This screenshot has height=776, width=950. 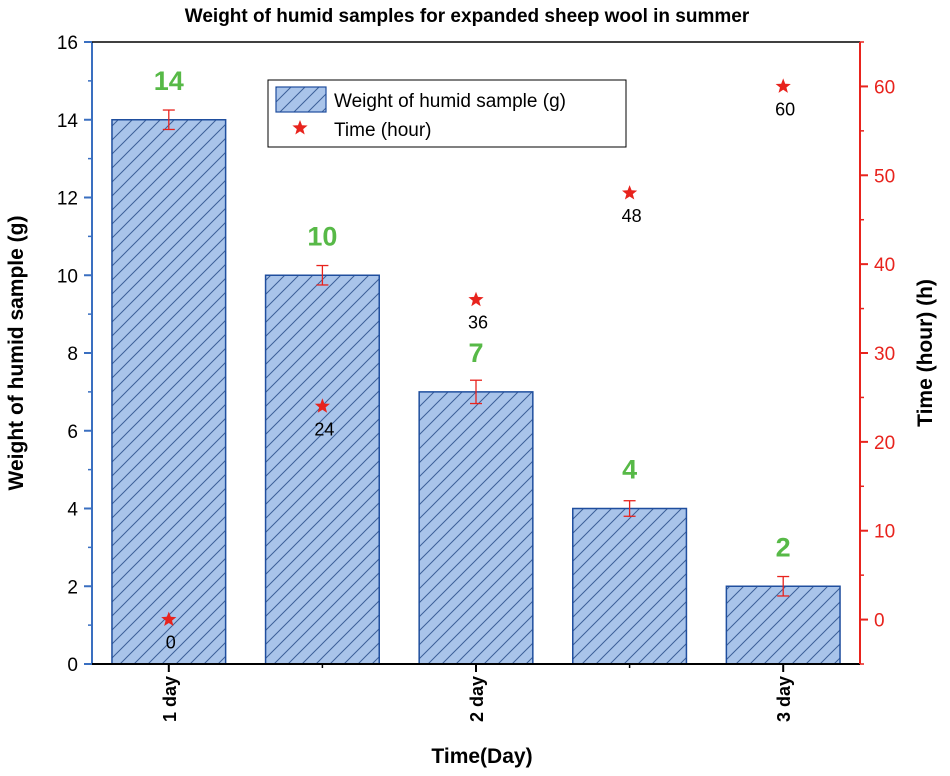 What do you see at coordinates (67, 276) in the screenshot?
I see `left-tick-label: 10` at bounding box center [67, 276].